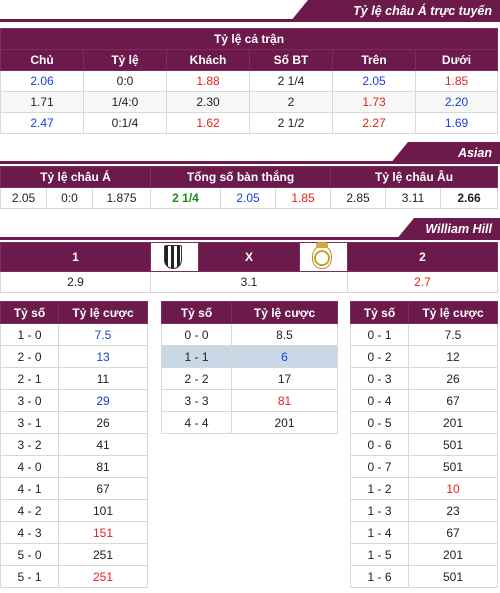 This screenshot has height=593, width=500. Describe the element at coordinates (469, 198) in the screenshot. I see `asian-bookie-odds-cell: 2.66` at that location.